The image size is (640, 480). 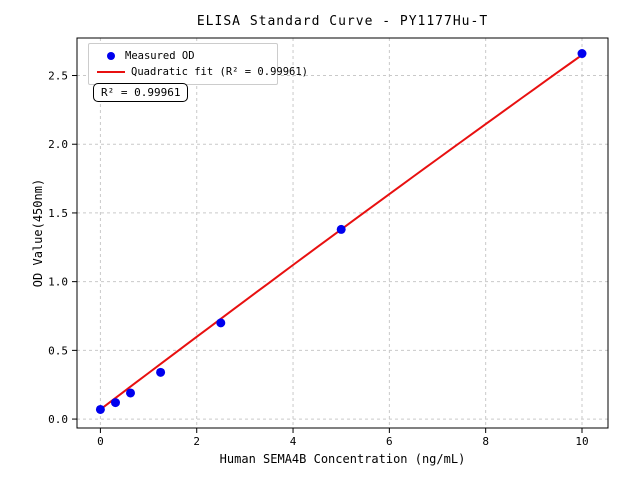 I want to click on x-tick-label: 8, so click(x=485, y=441).